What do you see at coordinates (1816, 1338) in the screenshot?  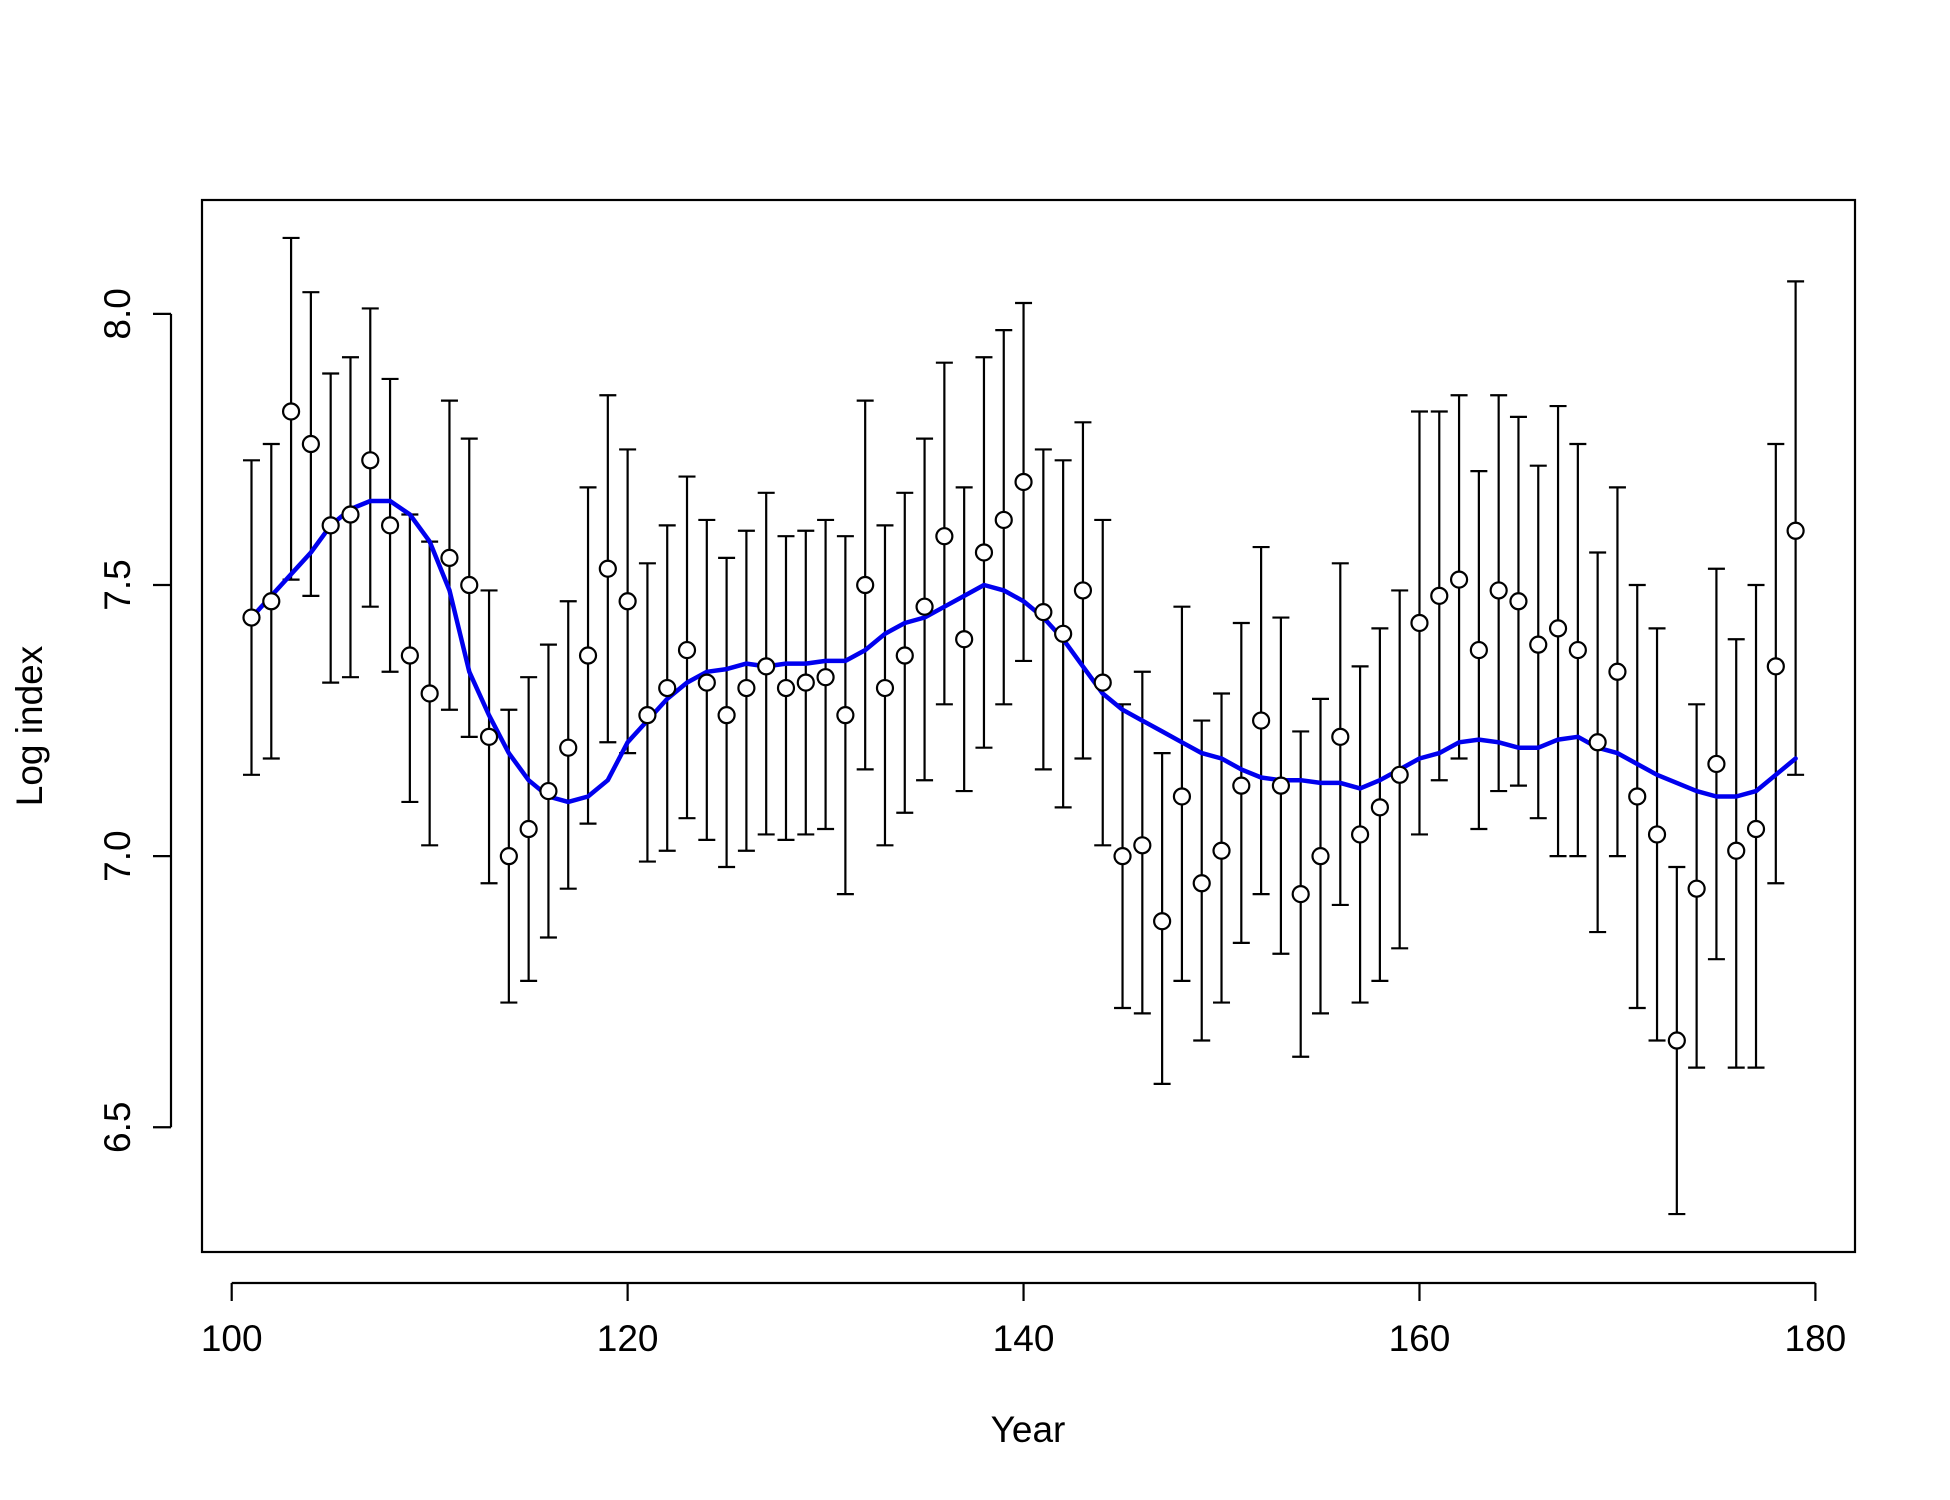 I see `x-tick-label: 180` at bounding box center [1816, 1338].